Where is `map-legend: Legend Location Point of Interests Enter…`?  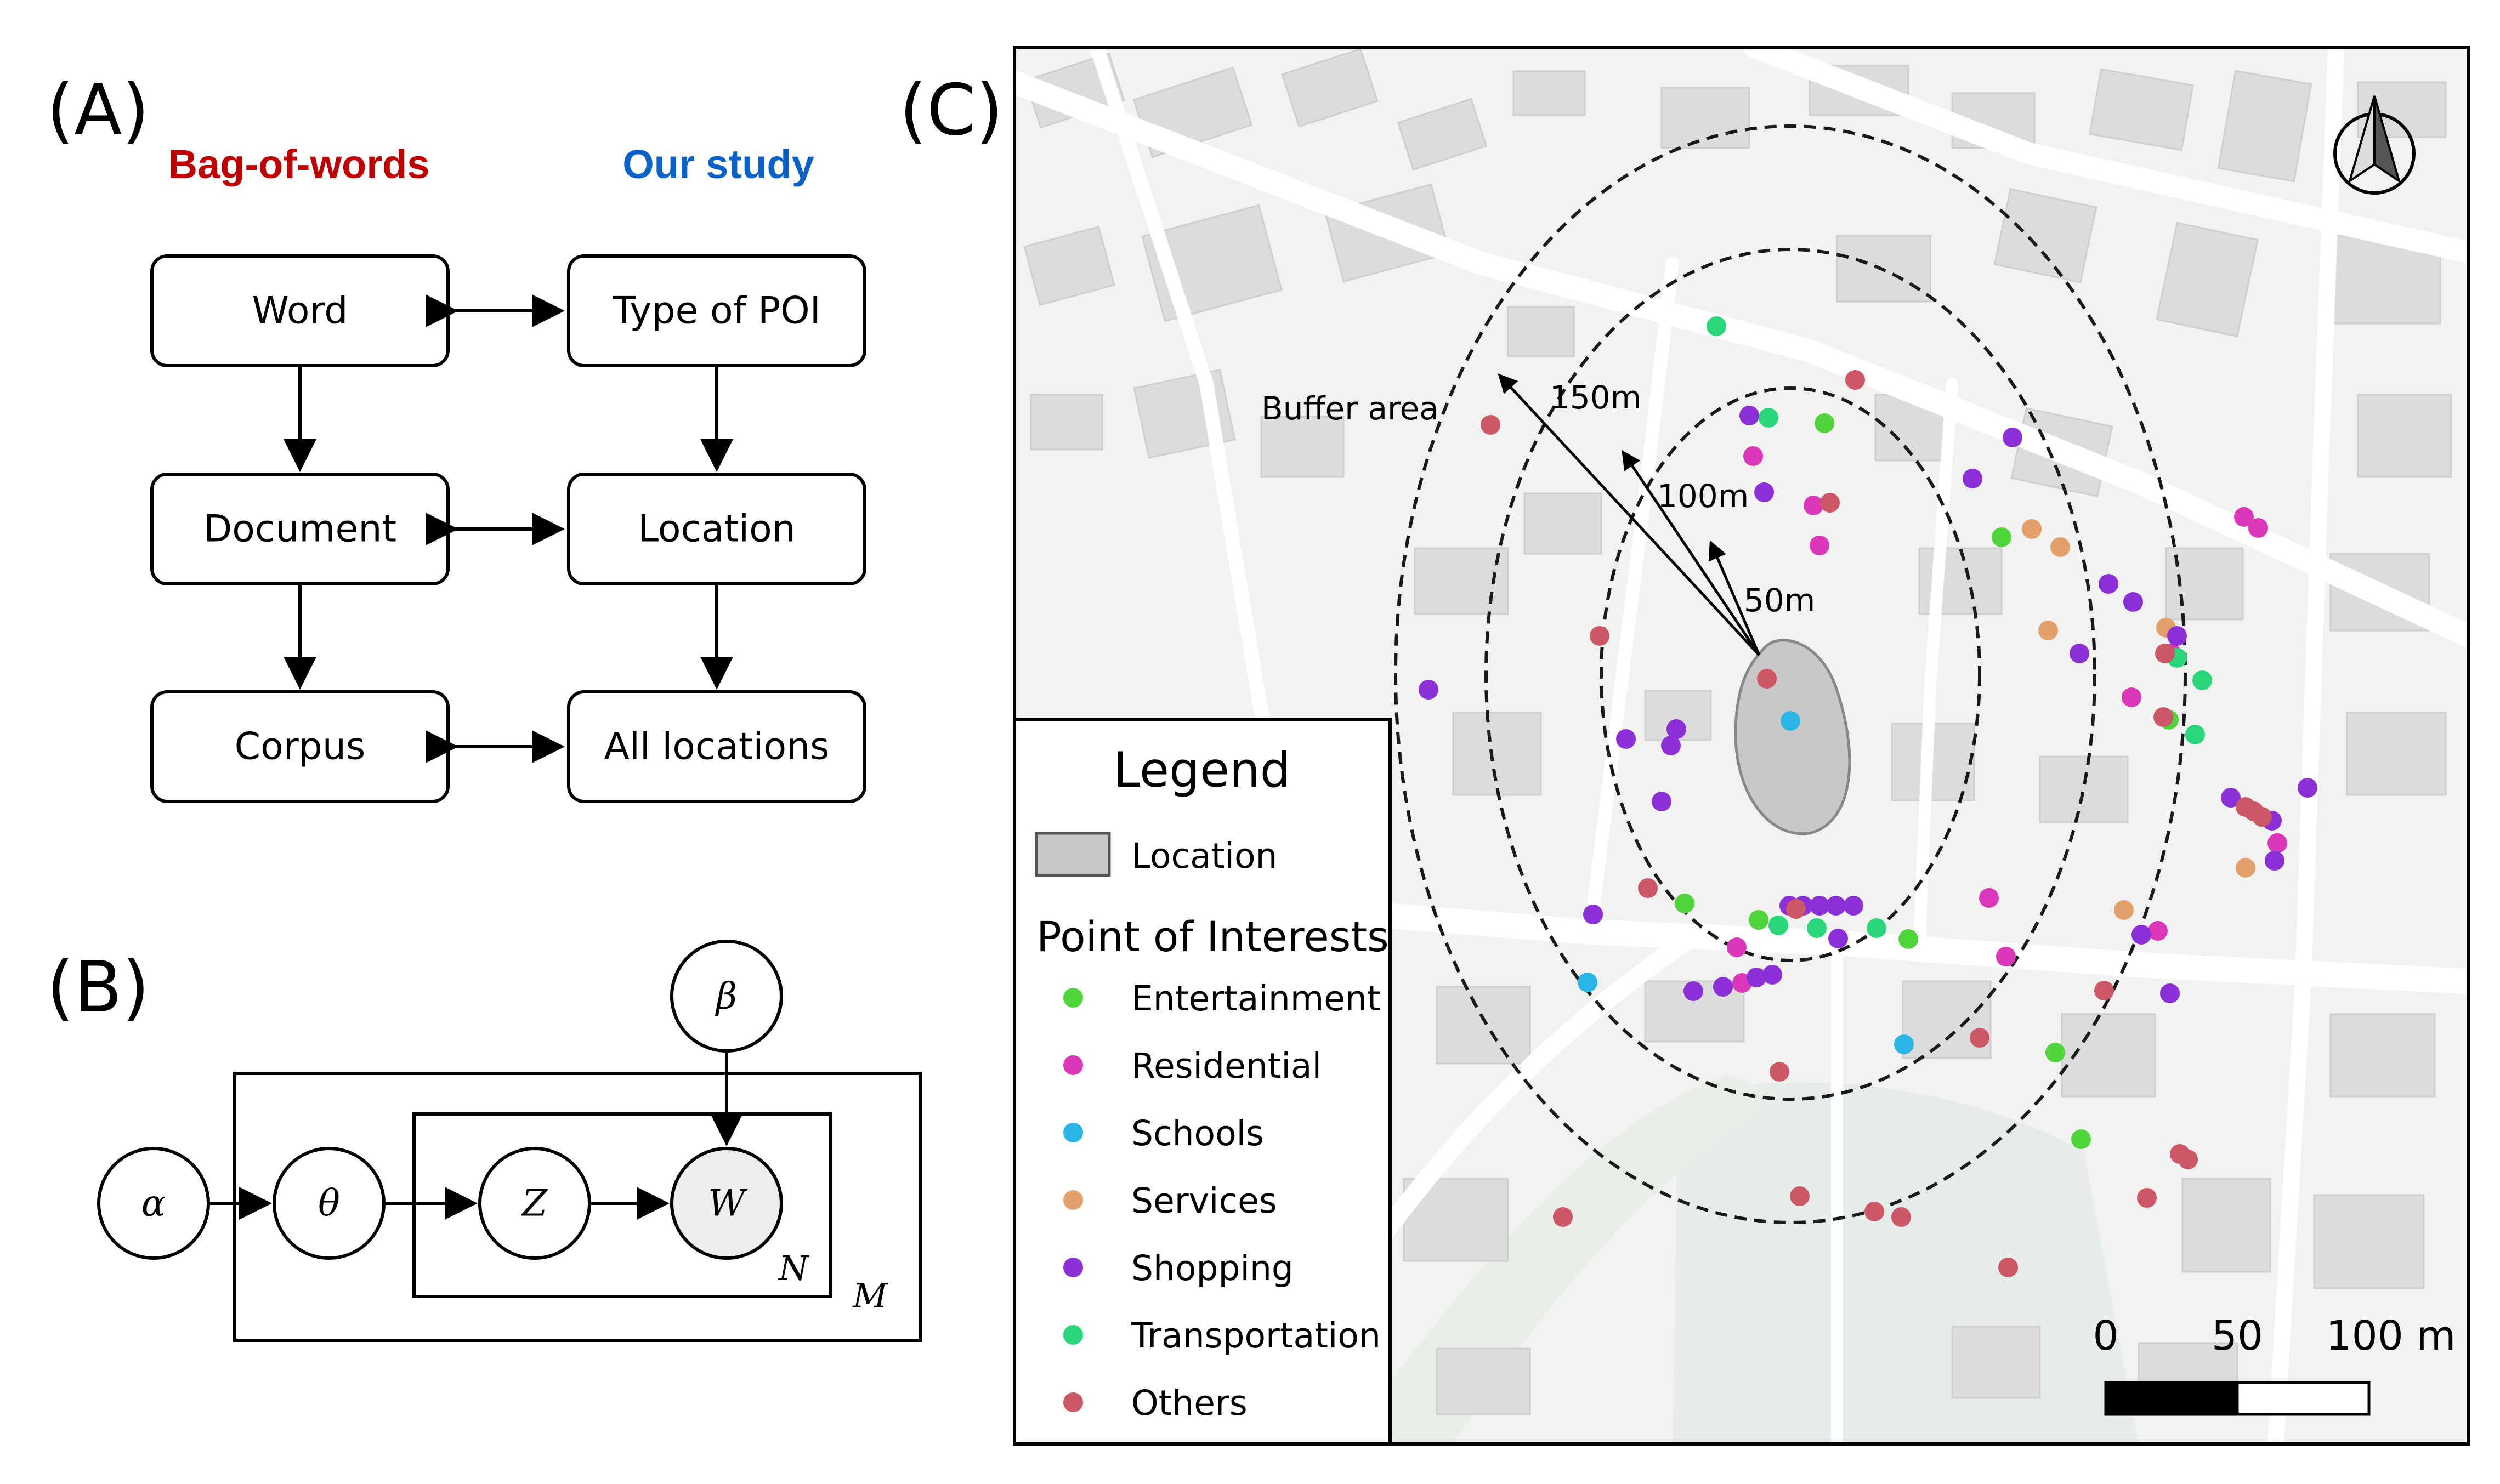
map-legend: Legend Location Point of Interests Enter… is located at coordinates (1202, 1082).